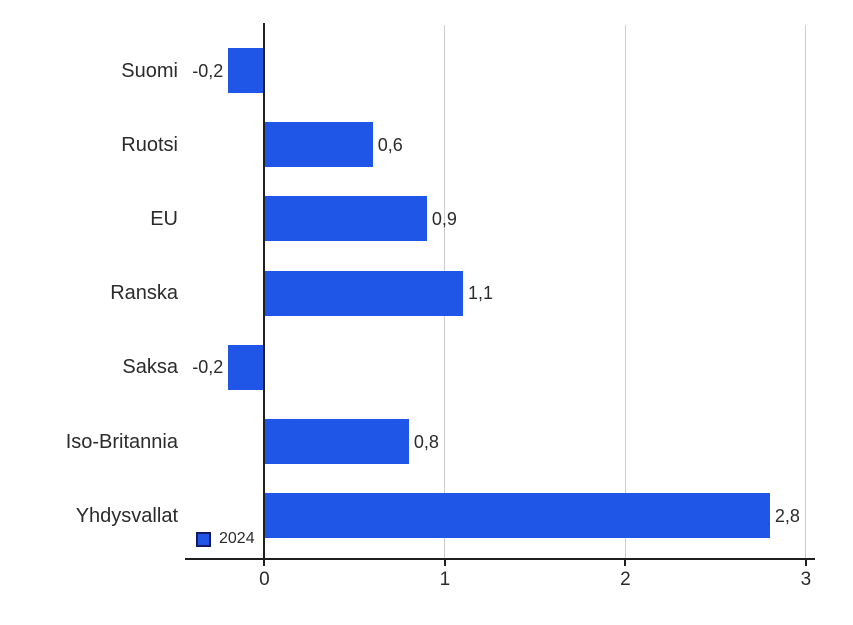 This screenshot has height=625, width=853. What do you see at coordinates (500, 559) in the screenshot?
I see `x-axis-line` at bounding box center [500, 559].